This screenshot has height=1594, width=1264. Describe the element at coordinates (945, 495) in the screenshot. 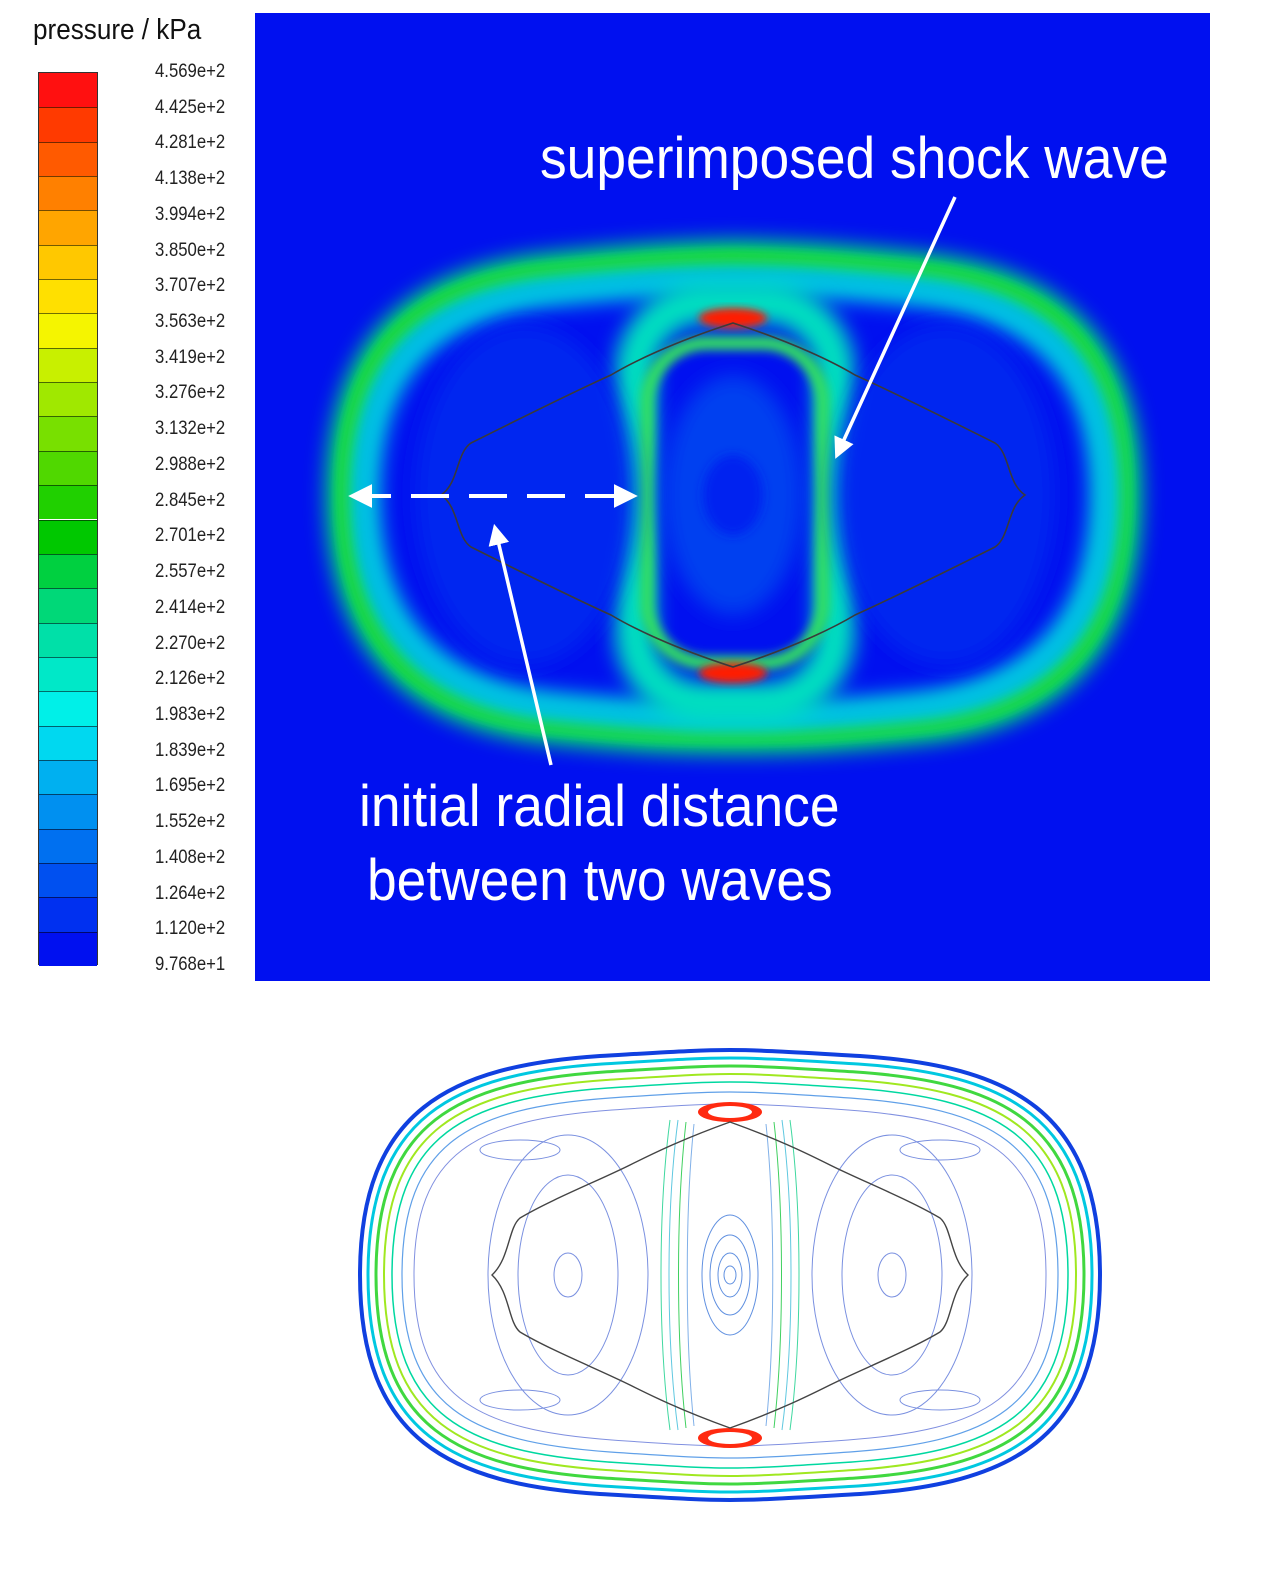

I see `right-lobe` at that location.